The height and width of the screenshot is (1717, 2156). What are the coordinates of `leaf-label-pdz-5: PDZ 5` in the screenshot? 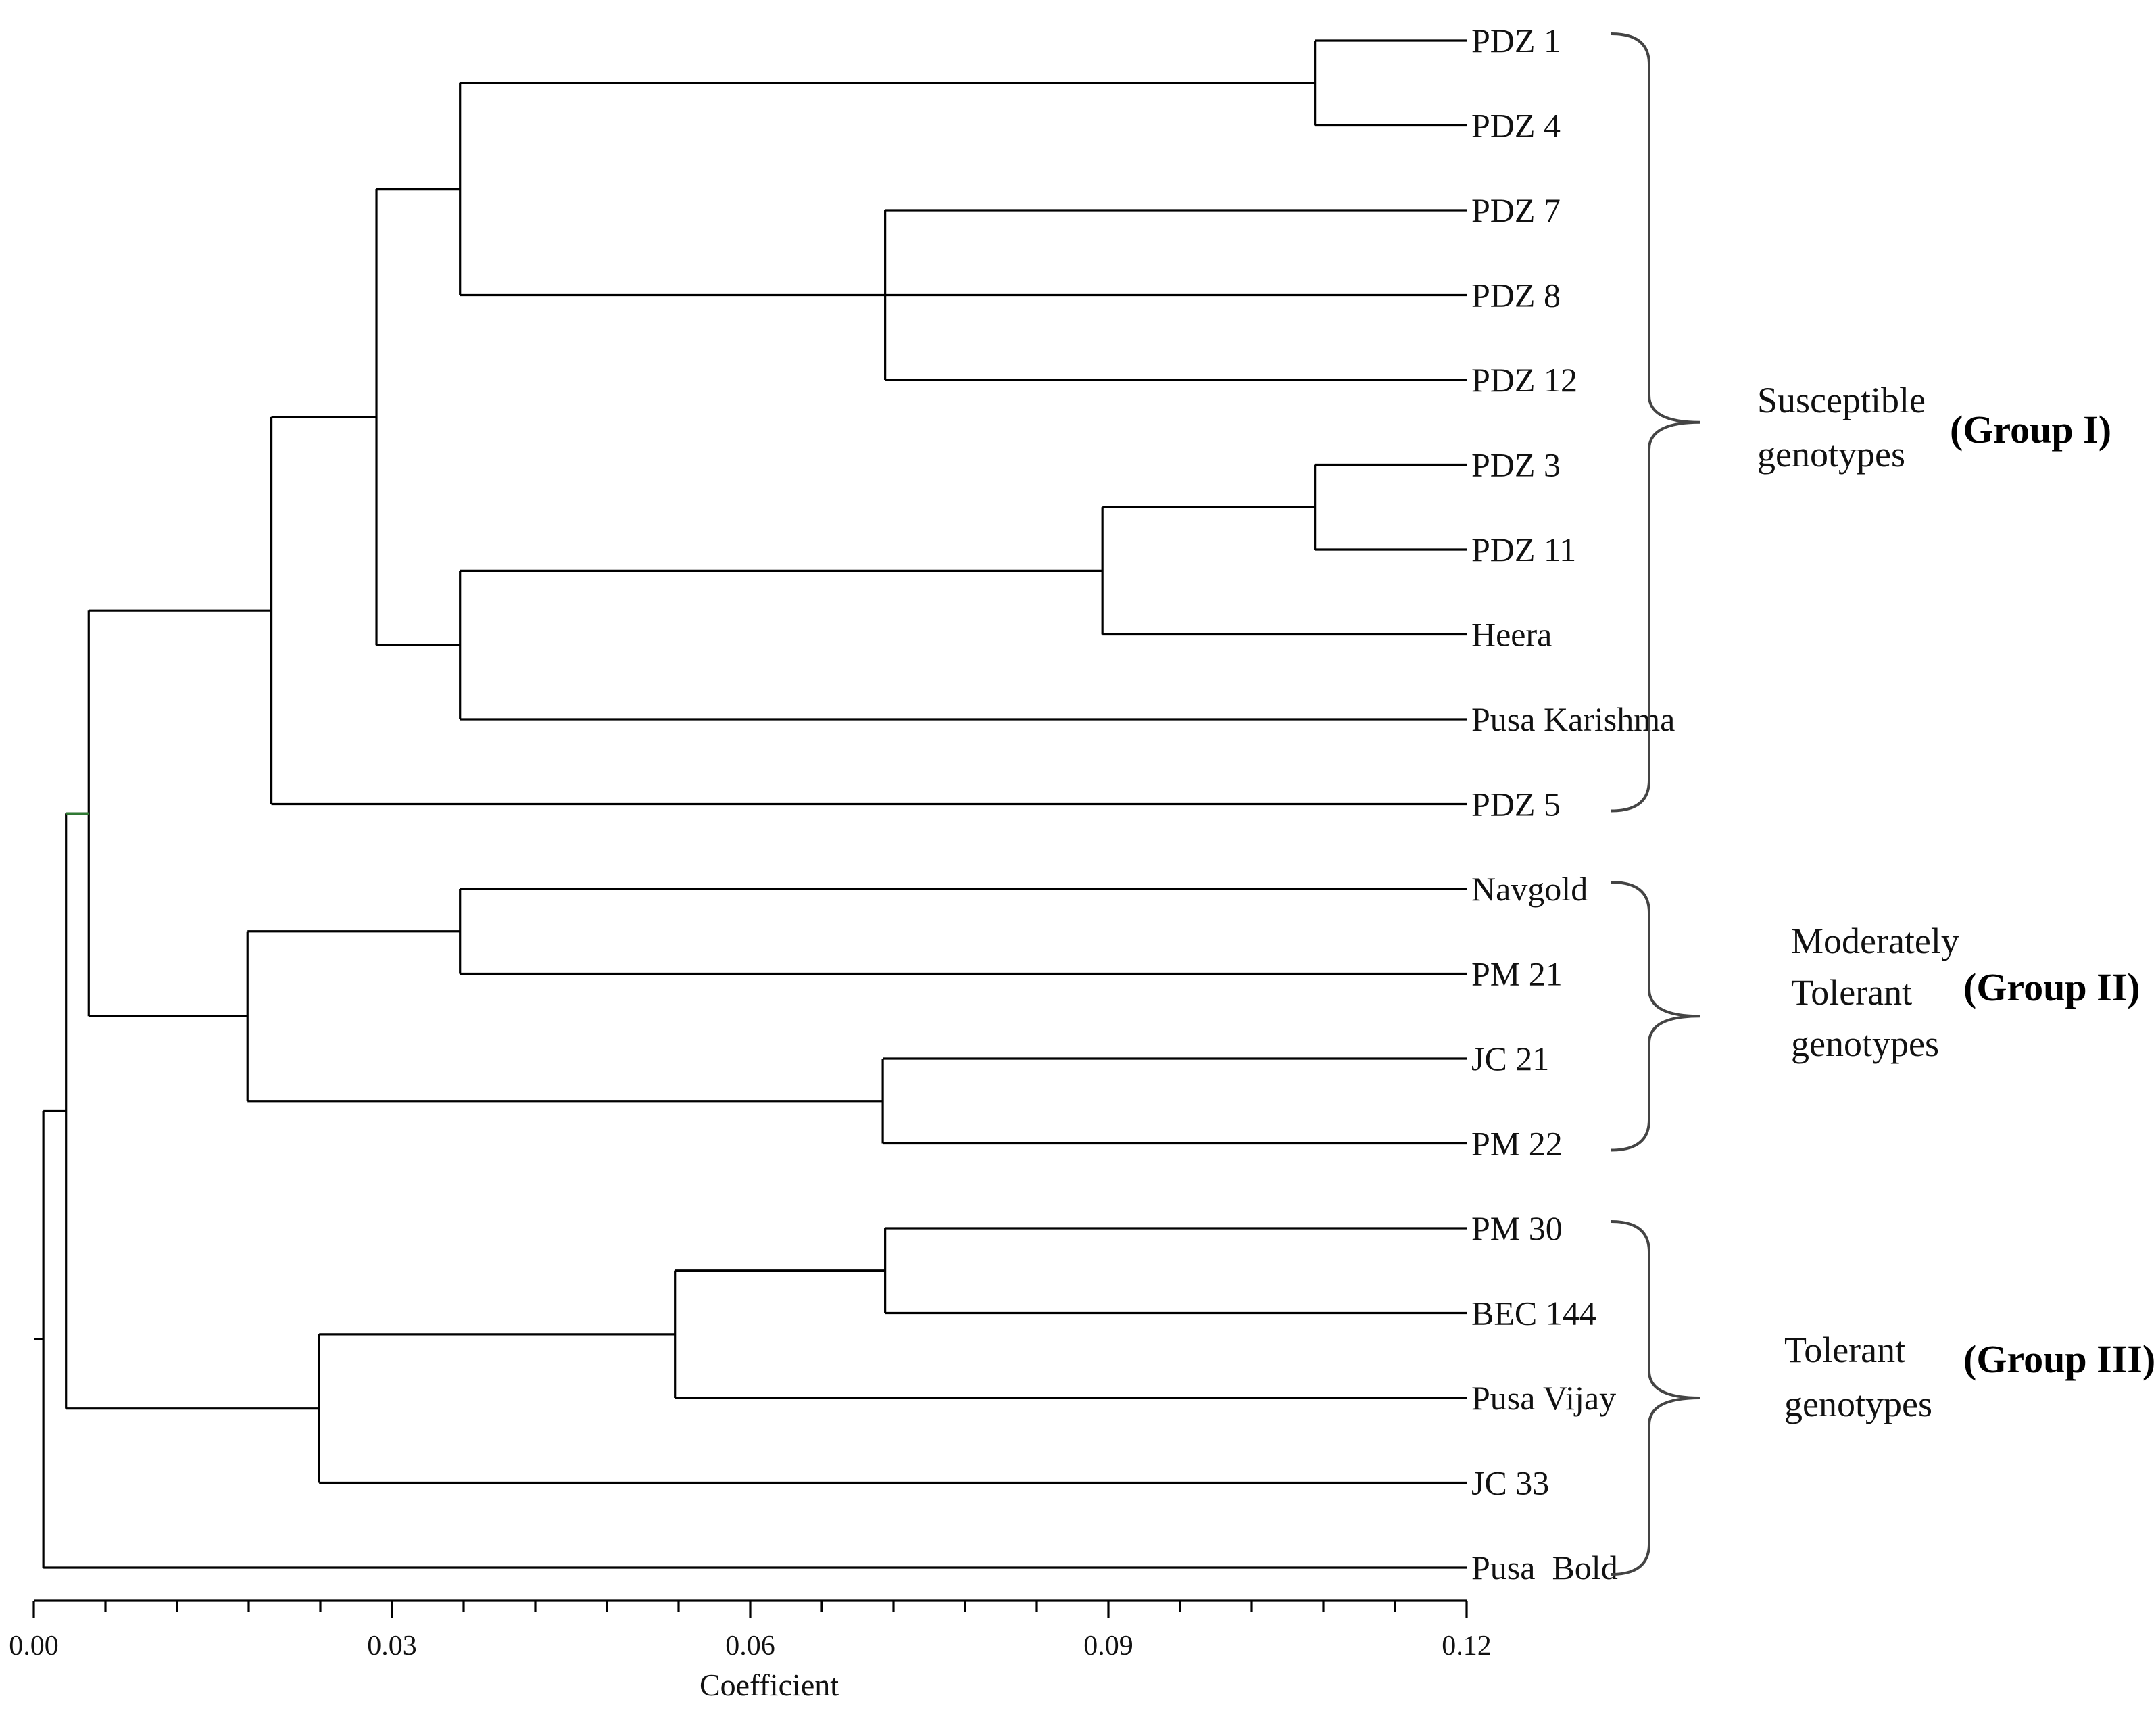 It's located at (1516, 804).